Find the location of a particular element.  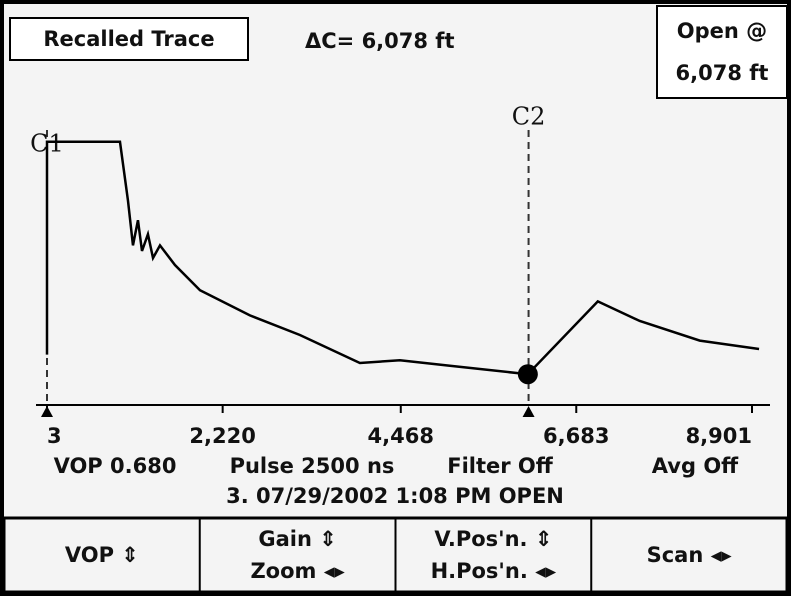

button-label: H.Pos'n. ◂▸ is located at coordinates (494, 571).